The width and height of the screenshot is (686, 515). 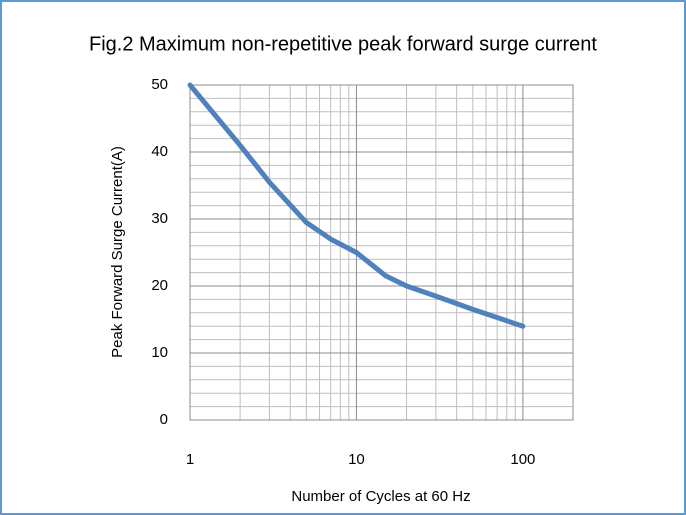 I want to click on y-axis-label: Peak Forward Surge Current(A), so click(x=117, y=252).